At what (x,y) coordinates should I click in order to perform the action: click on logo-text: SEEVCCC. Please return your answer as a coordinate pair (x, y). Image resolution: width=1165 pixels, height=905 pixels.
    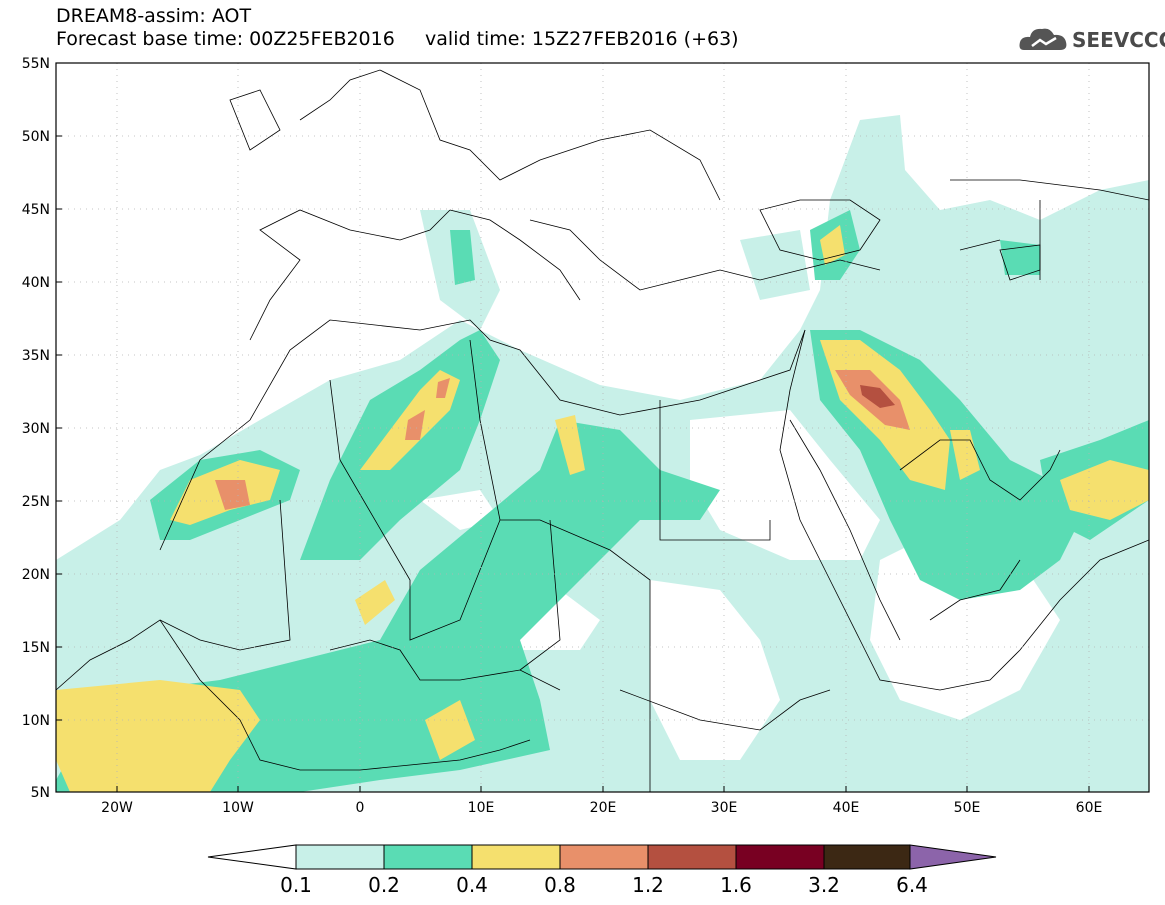
    Looking at the image, I should click on (1118, 40).